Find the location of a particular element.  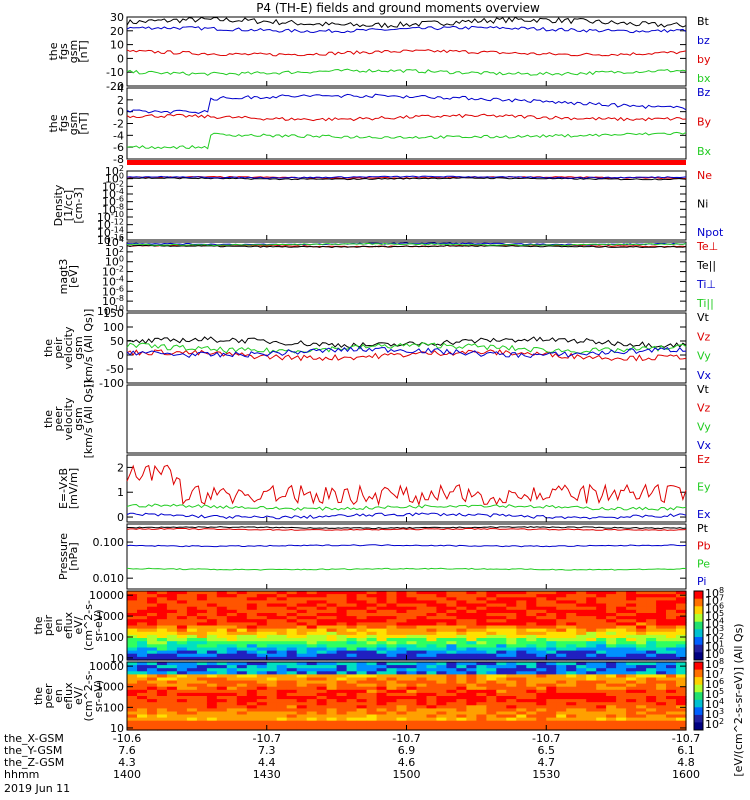

series-bz-line is located at coordinates (406, 29).